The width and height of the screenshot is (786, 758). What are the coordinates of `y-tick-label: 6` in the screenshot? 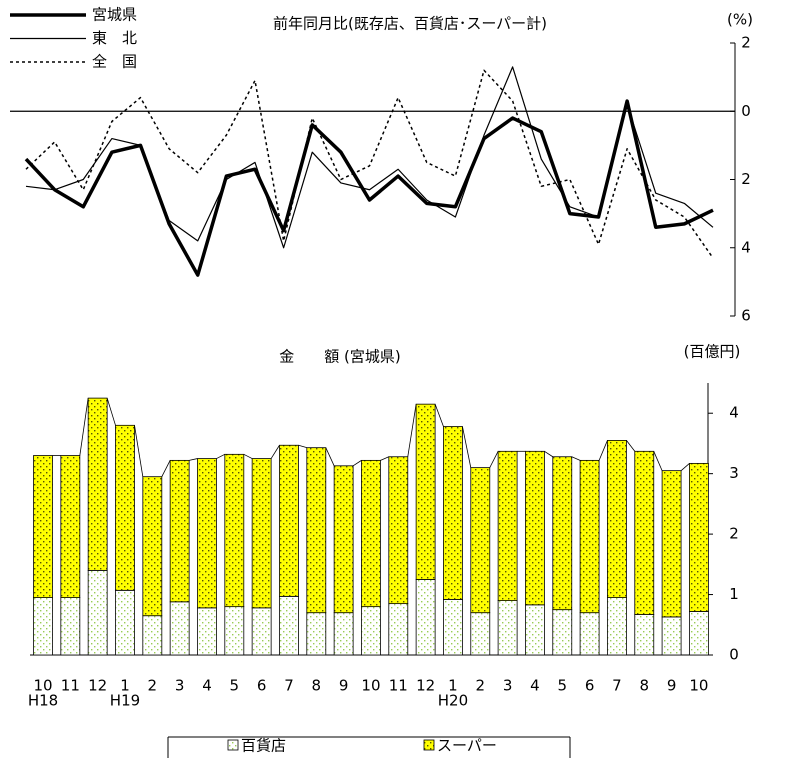 It's located at (746, 316).